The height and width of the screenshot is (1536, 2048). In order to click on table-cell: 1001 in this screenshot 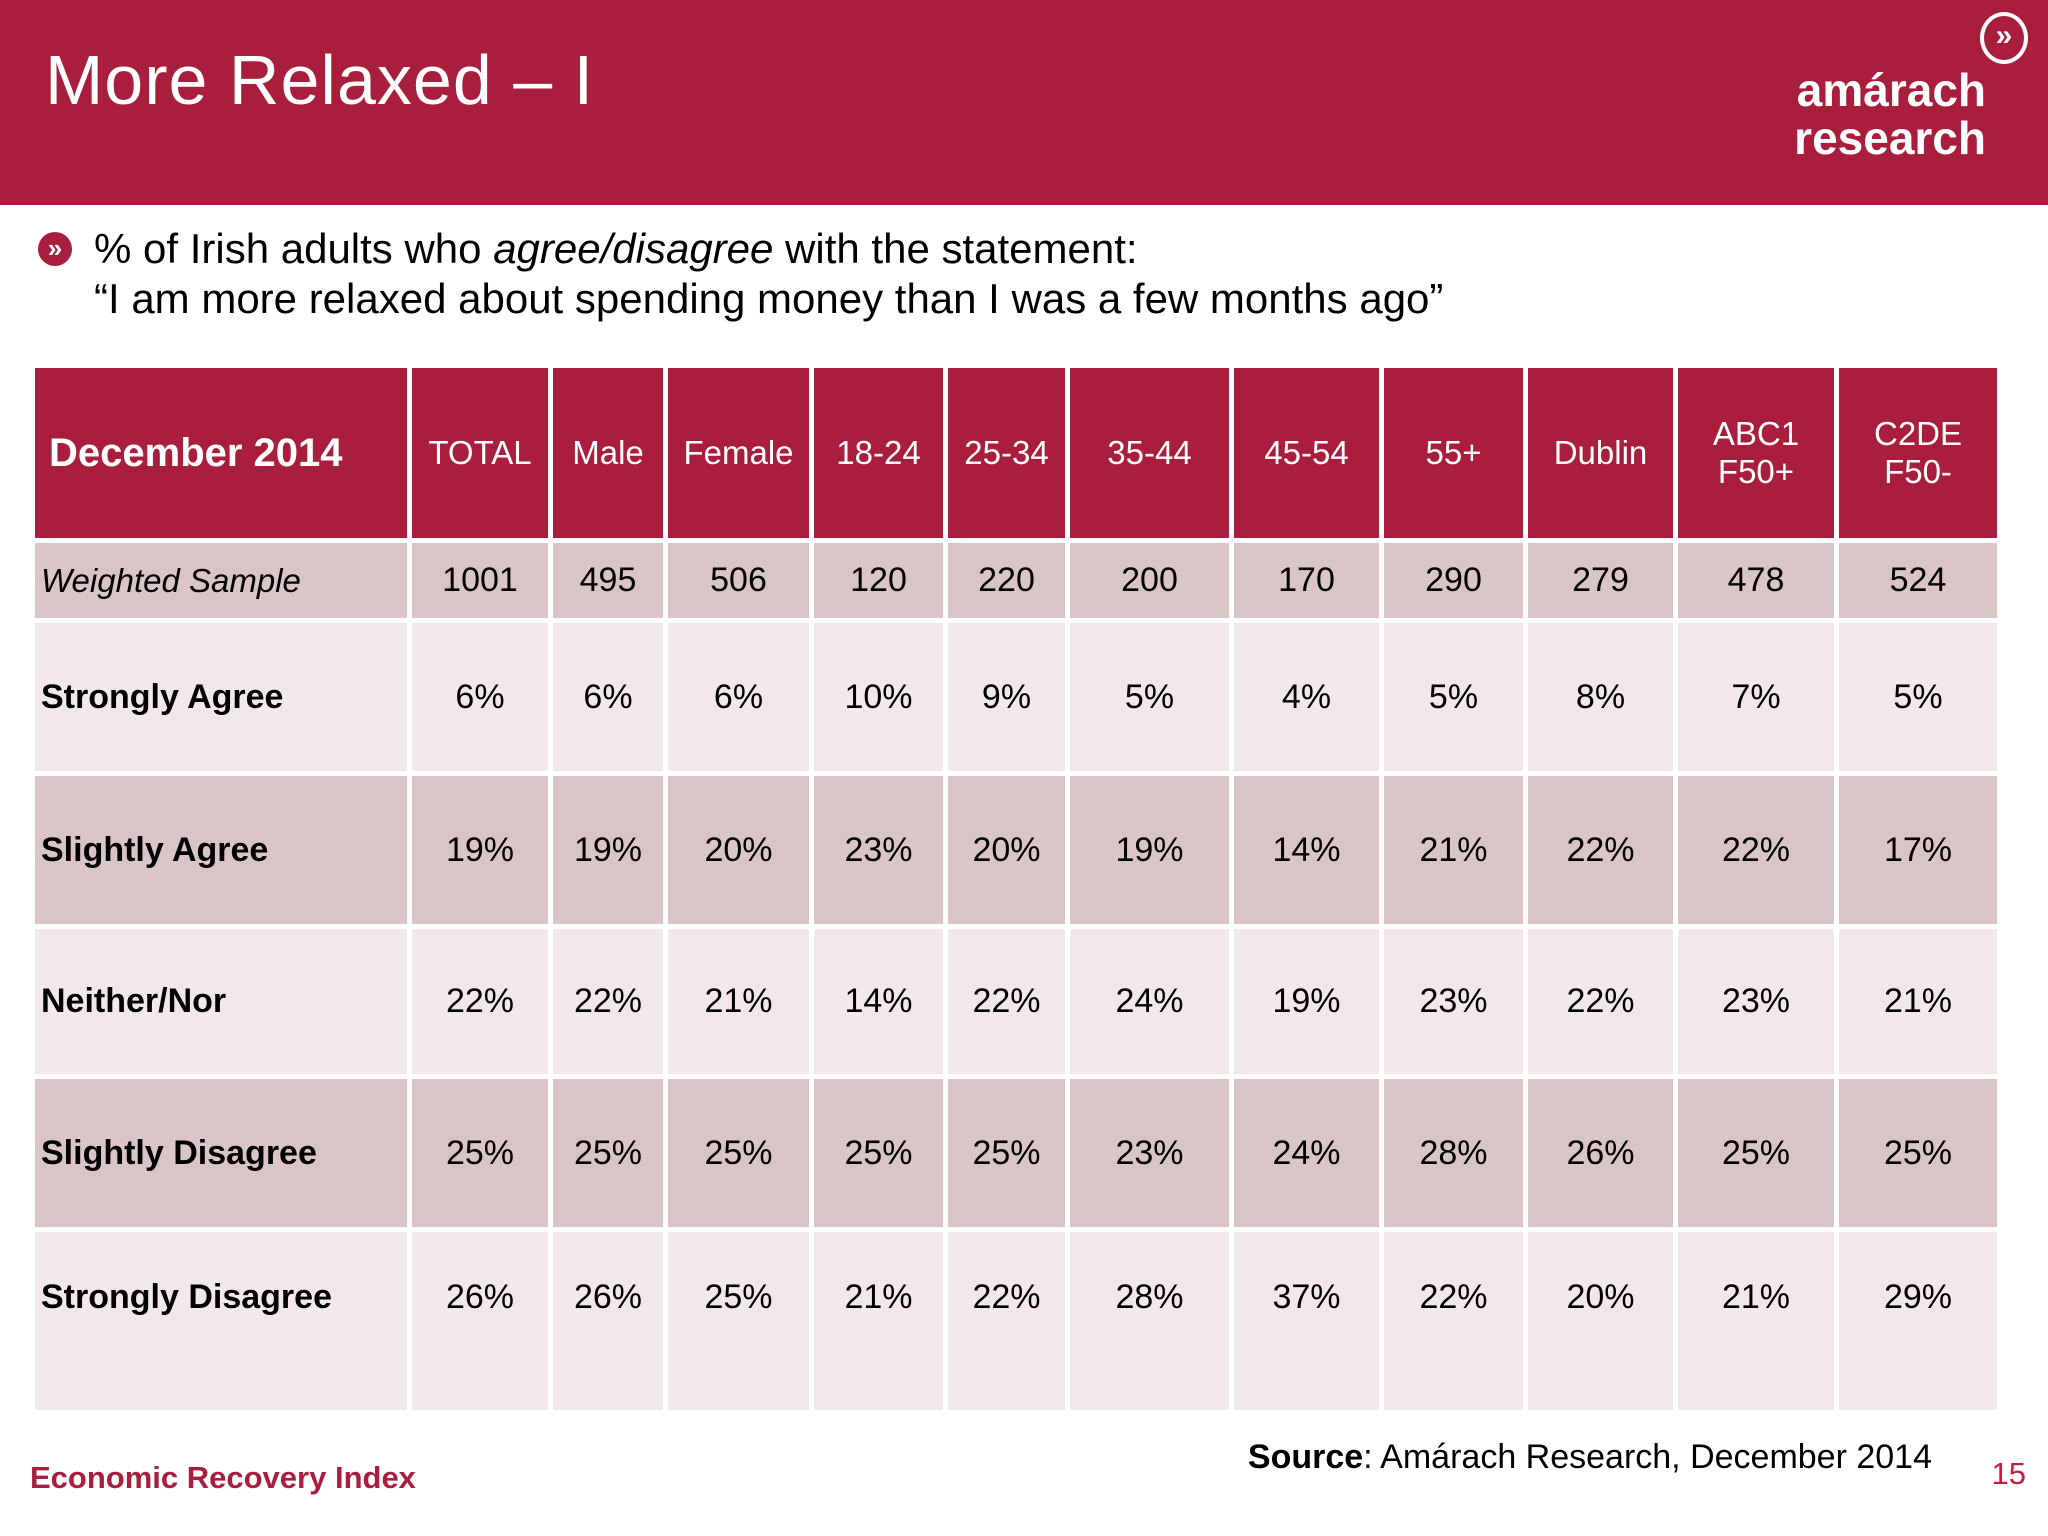, I will do `click(480, 580)`.